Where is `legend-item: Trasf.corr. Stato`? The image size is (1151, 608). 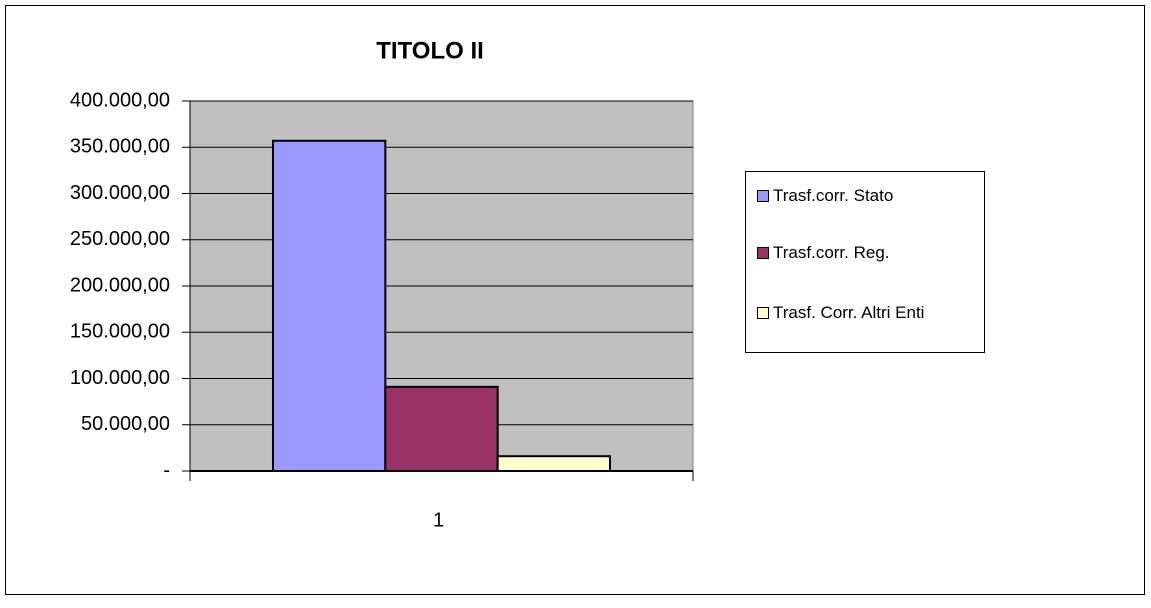 legend-item: Trasf.corr. Stato is located at coordinates (845, 196).